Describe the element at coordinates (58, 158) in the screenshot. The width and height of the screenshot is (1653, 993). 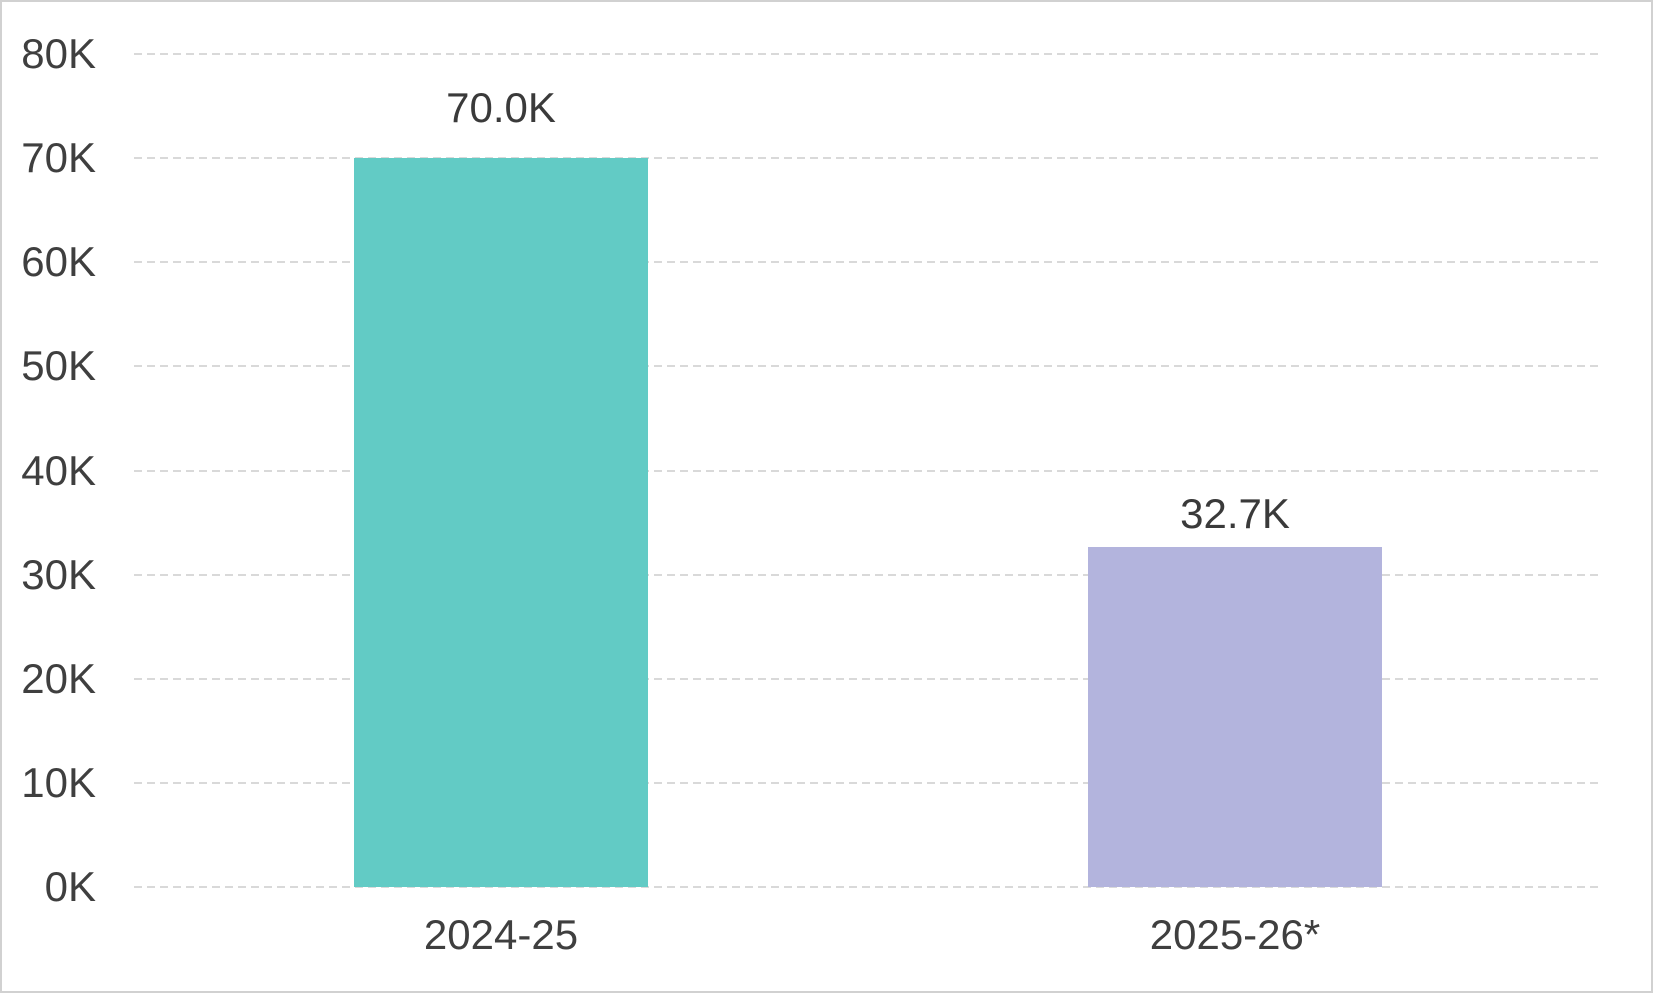
I see `y-tick-label: 70K` at that location.